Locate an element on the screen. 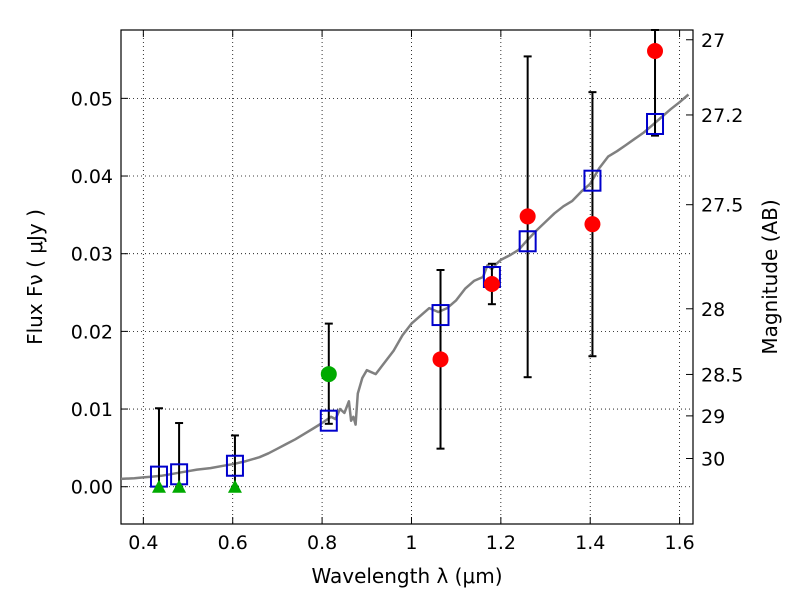 This screenshot has height=600, width=800. y-tick-label: 0.02 is located at coordinates (92, 332).